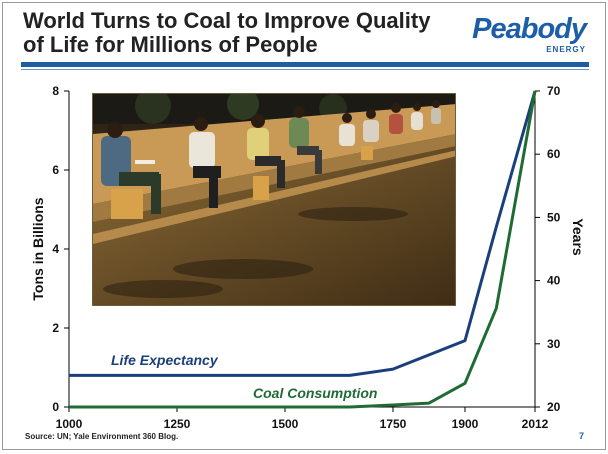 The height and width of the screenshot is (454, 608). Describe the element at coordinates (554, 344) in the screenshot. I see `y-right-tick-label: 30` at that location.